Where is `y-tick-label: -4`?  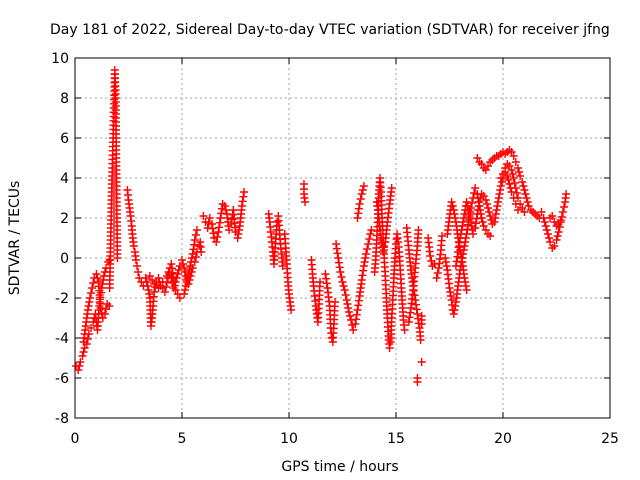 y-tick-label: -4 is located at coordinates (62, 339).